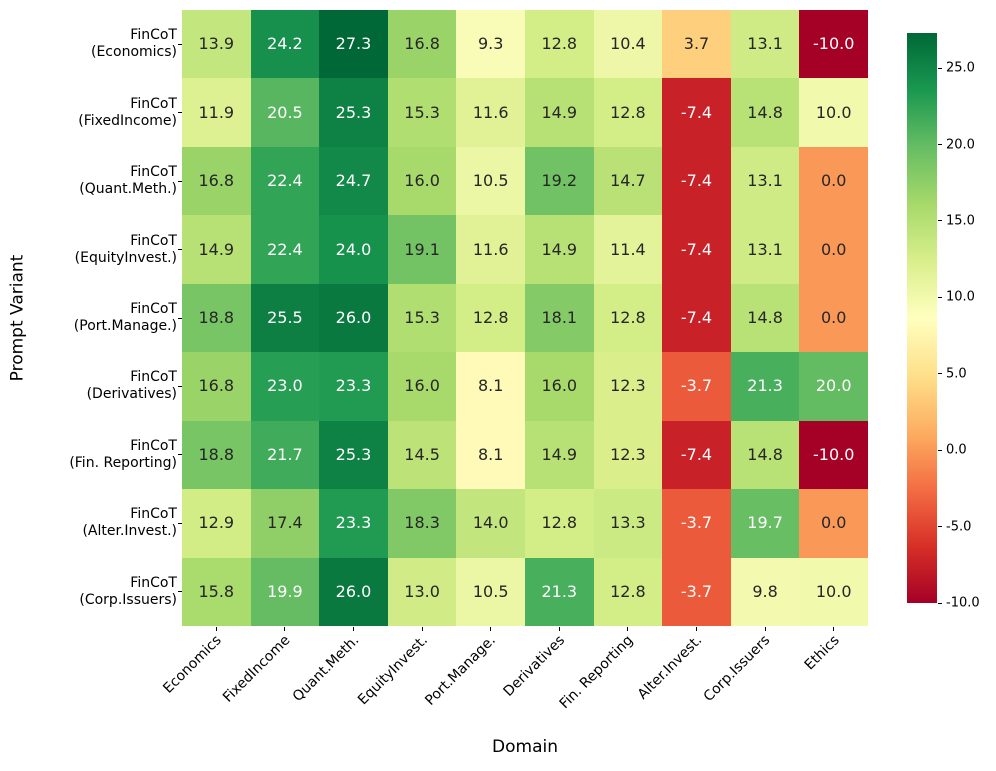  I want to click on heatmap-cell: 13.3, so click(628, 523).